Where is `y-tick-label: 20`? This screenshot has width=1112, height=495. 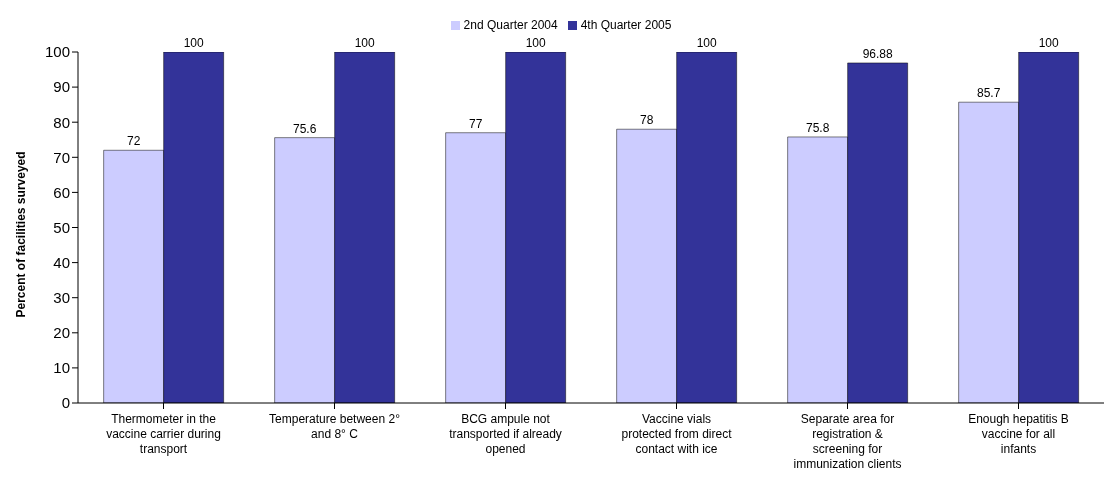 y-tick-label: 20 is located at coordinates (61, 333).